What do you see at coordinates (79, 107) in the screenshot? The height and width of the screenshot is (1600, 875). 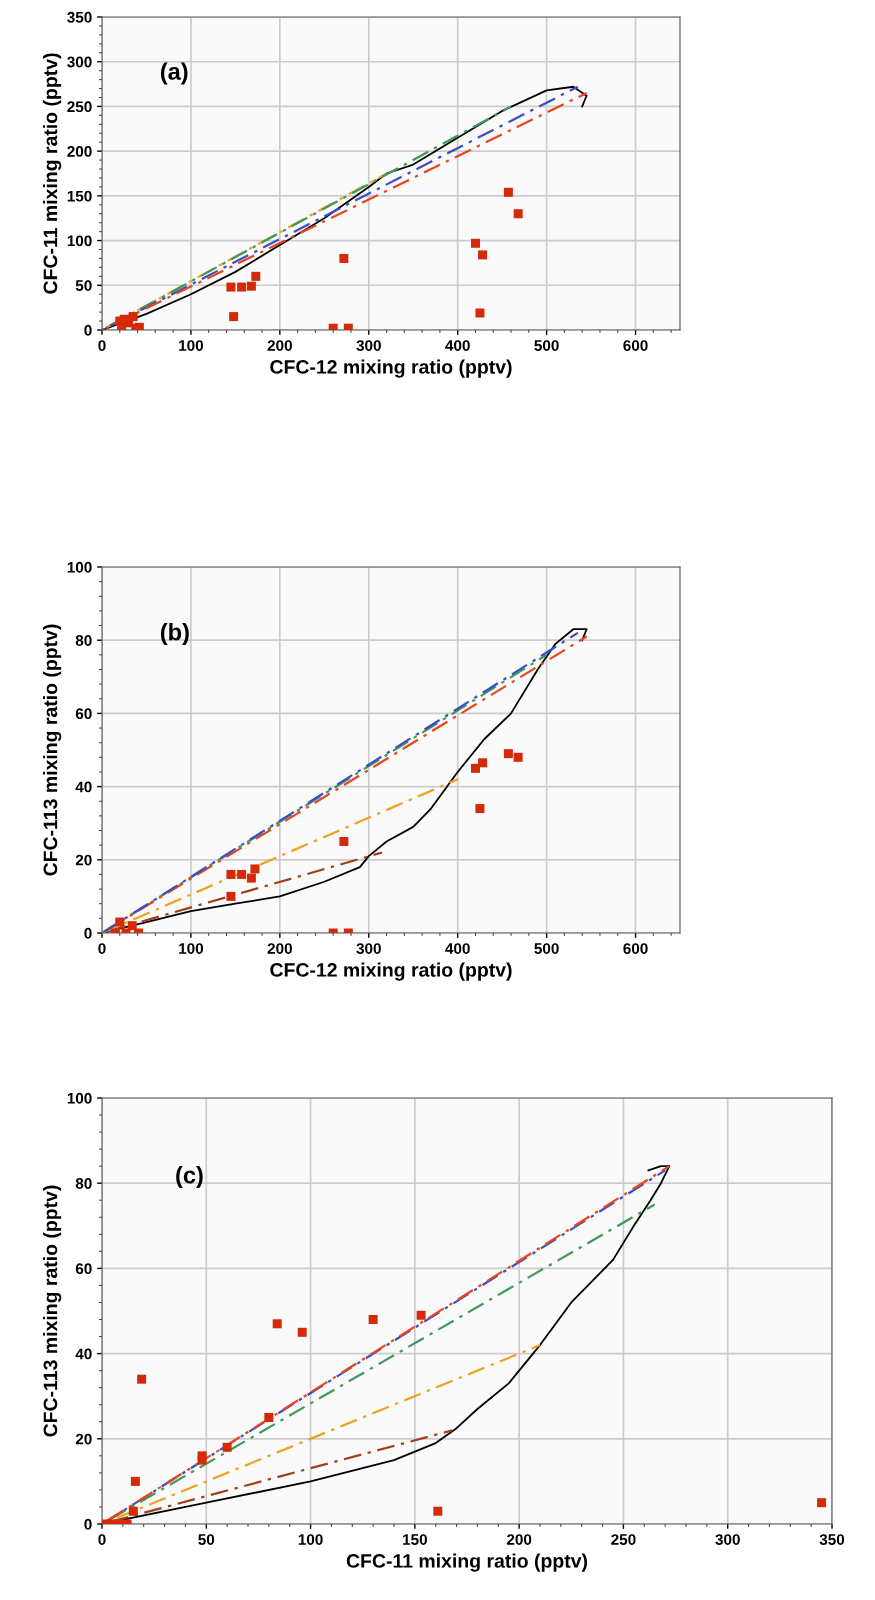 I see `y-tick-label: 250` at bounding box center [79, 107].